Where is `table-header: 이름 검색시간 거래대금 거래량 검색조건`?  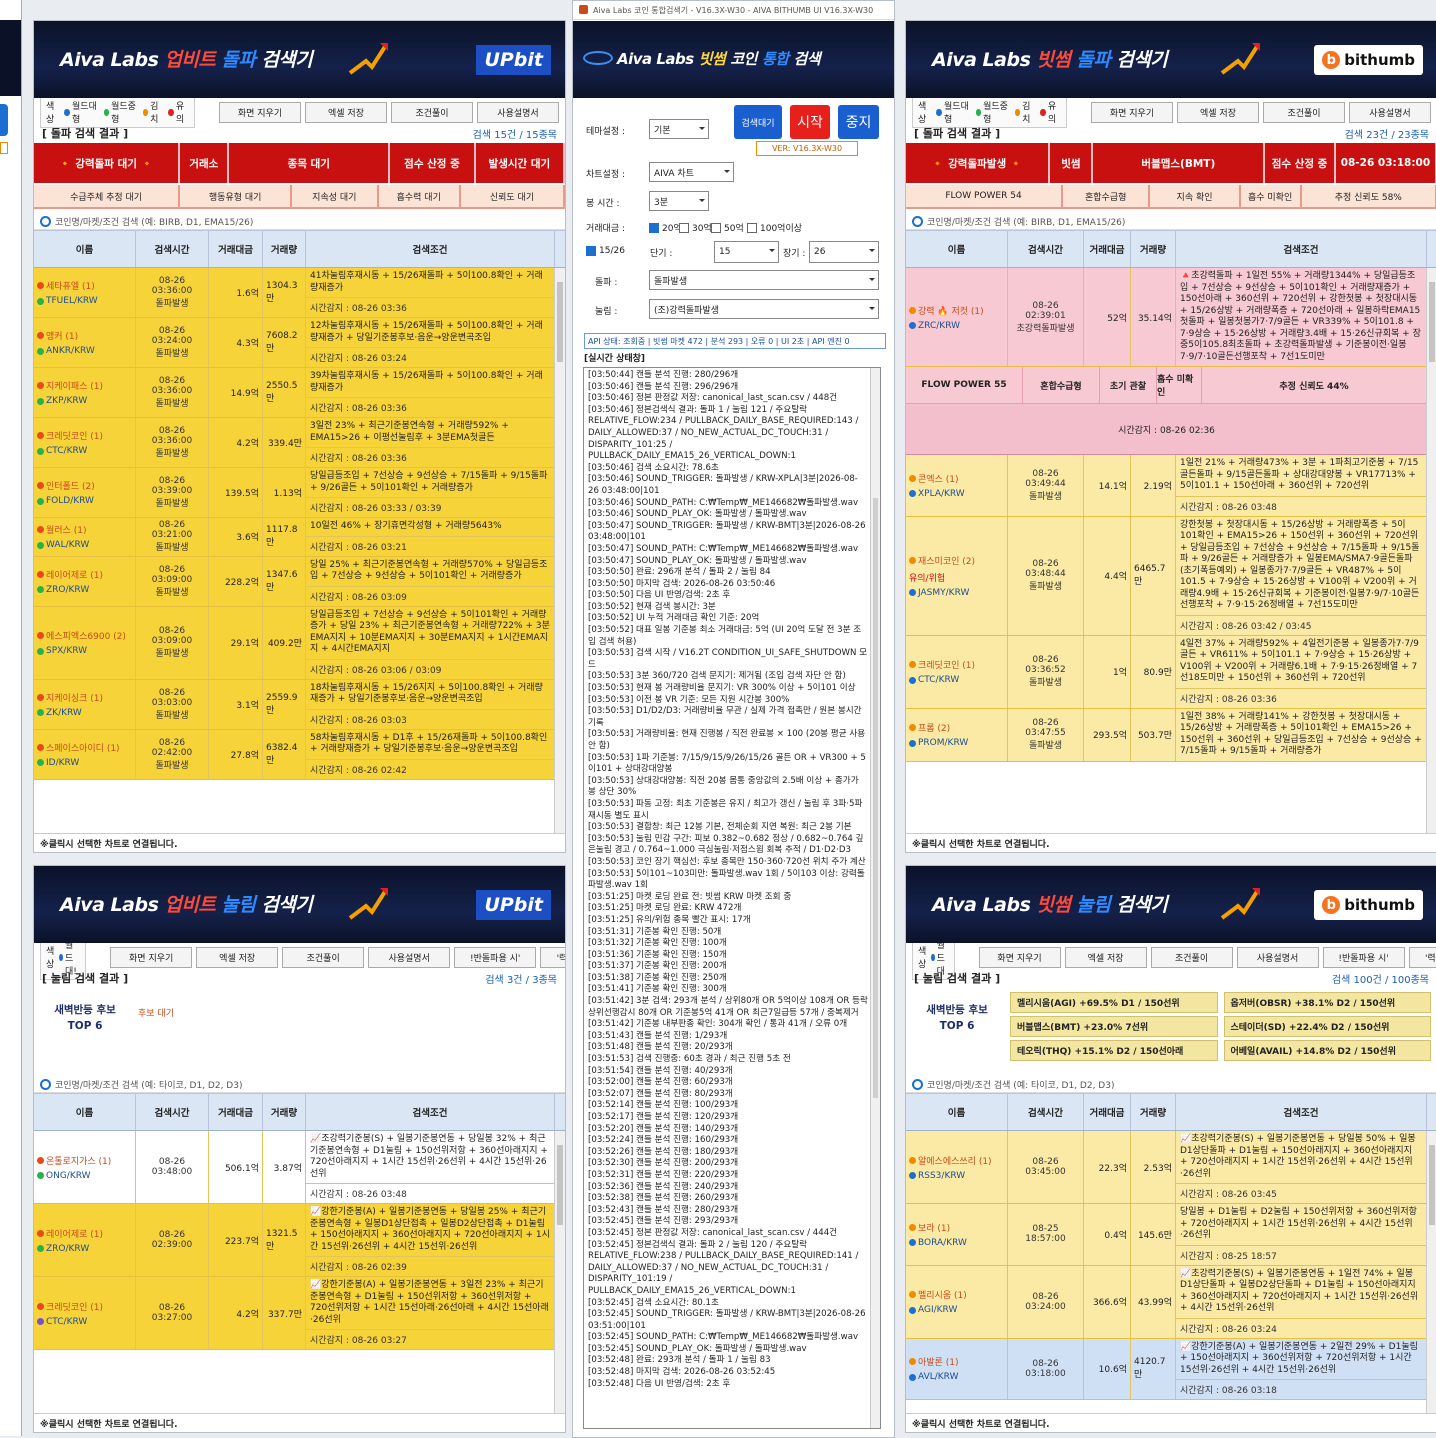 table-header: 이름 검색시간 거래대금 거래량 검색조건 is located at coordinates (1171, 249).